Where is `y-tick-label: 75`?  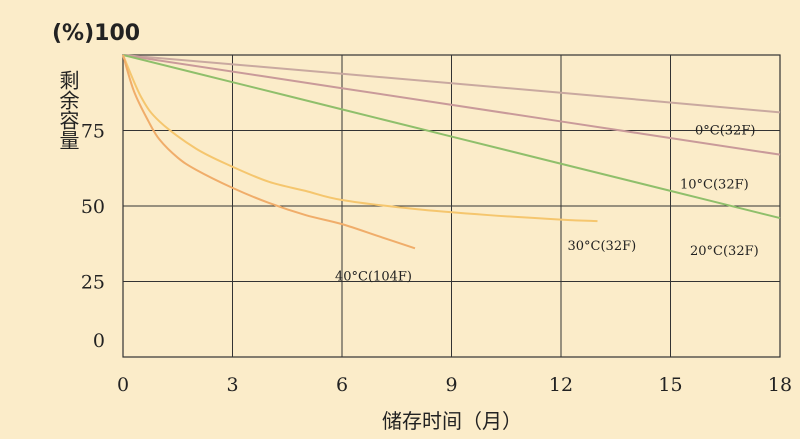
y-tick-label: 75 is located at coordinates (93, 132).